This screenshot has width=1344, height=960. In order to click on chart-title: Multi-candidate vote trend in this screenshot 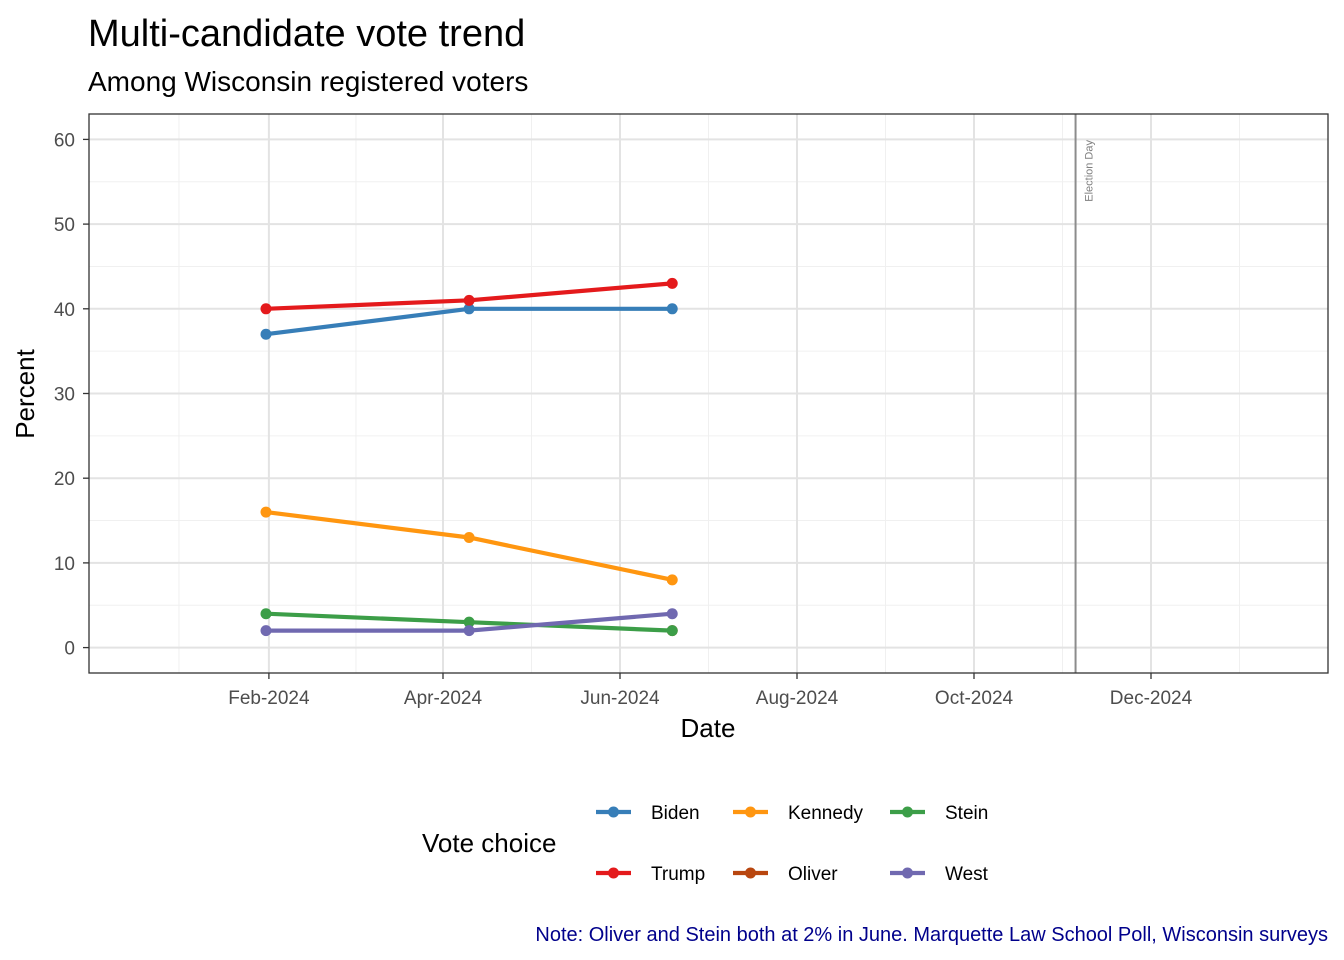, I will do `click(306, 34)`.